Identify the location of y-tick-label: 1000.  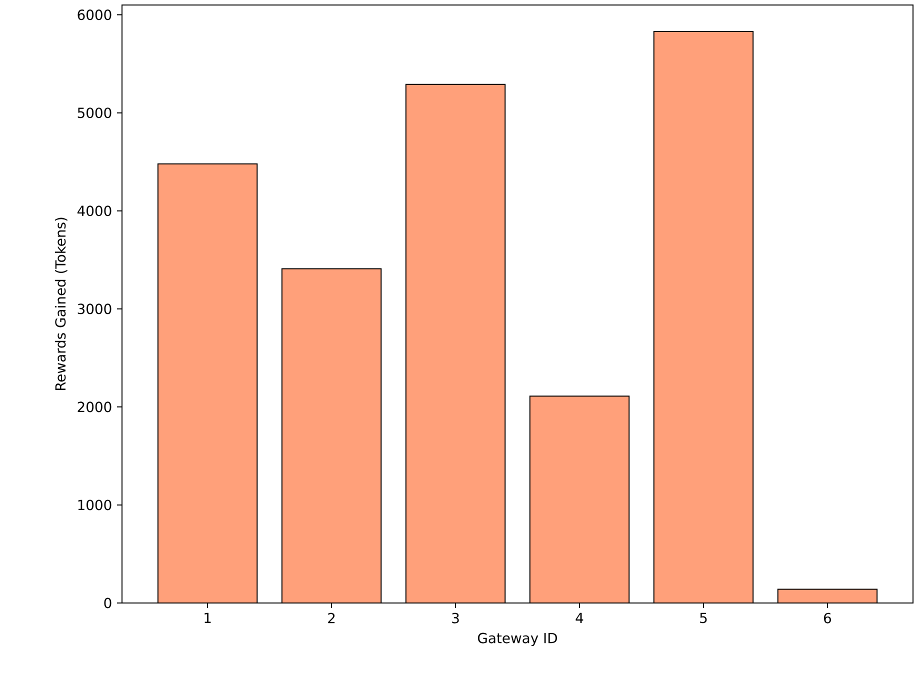
(95, 505).